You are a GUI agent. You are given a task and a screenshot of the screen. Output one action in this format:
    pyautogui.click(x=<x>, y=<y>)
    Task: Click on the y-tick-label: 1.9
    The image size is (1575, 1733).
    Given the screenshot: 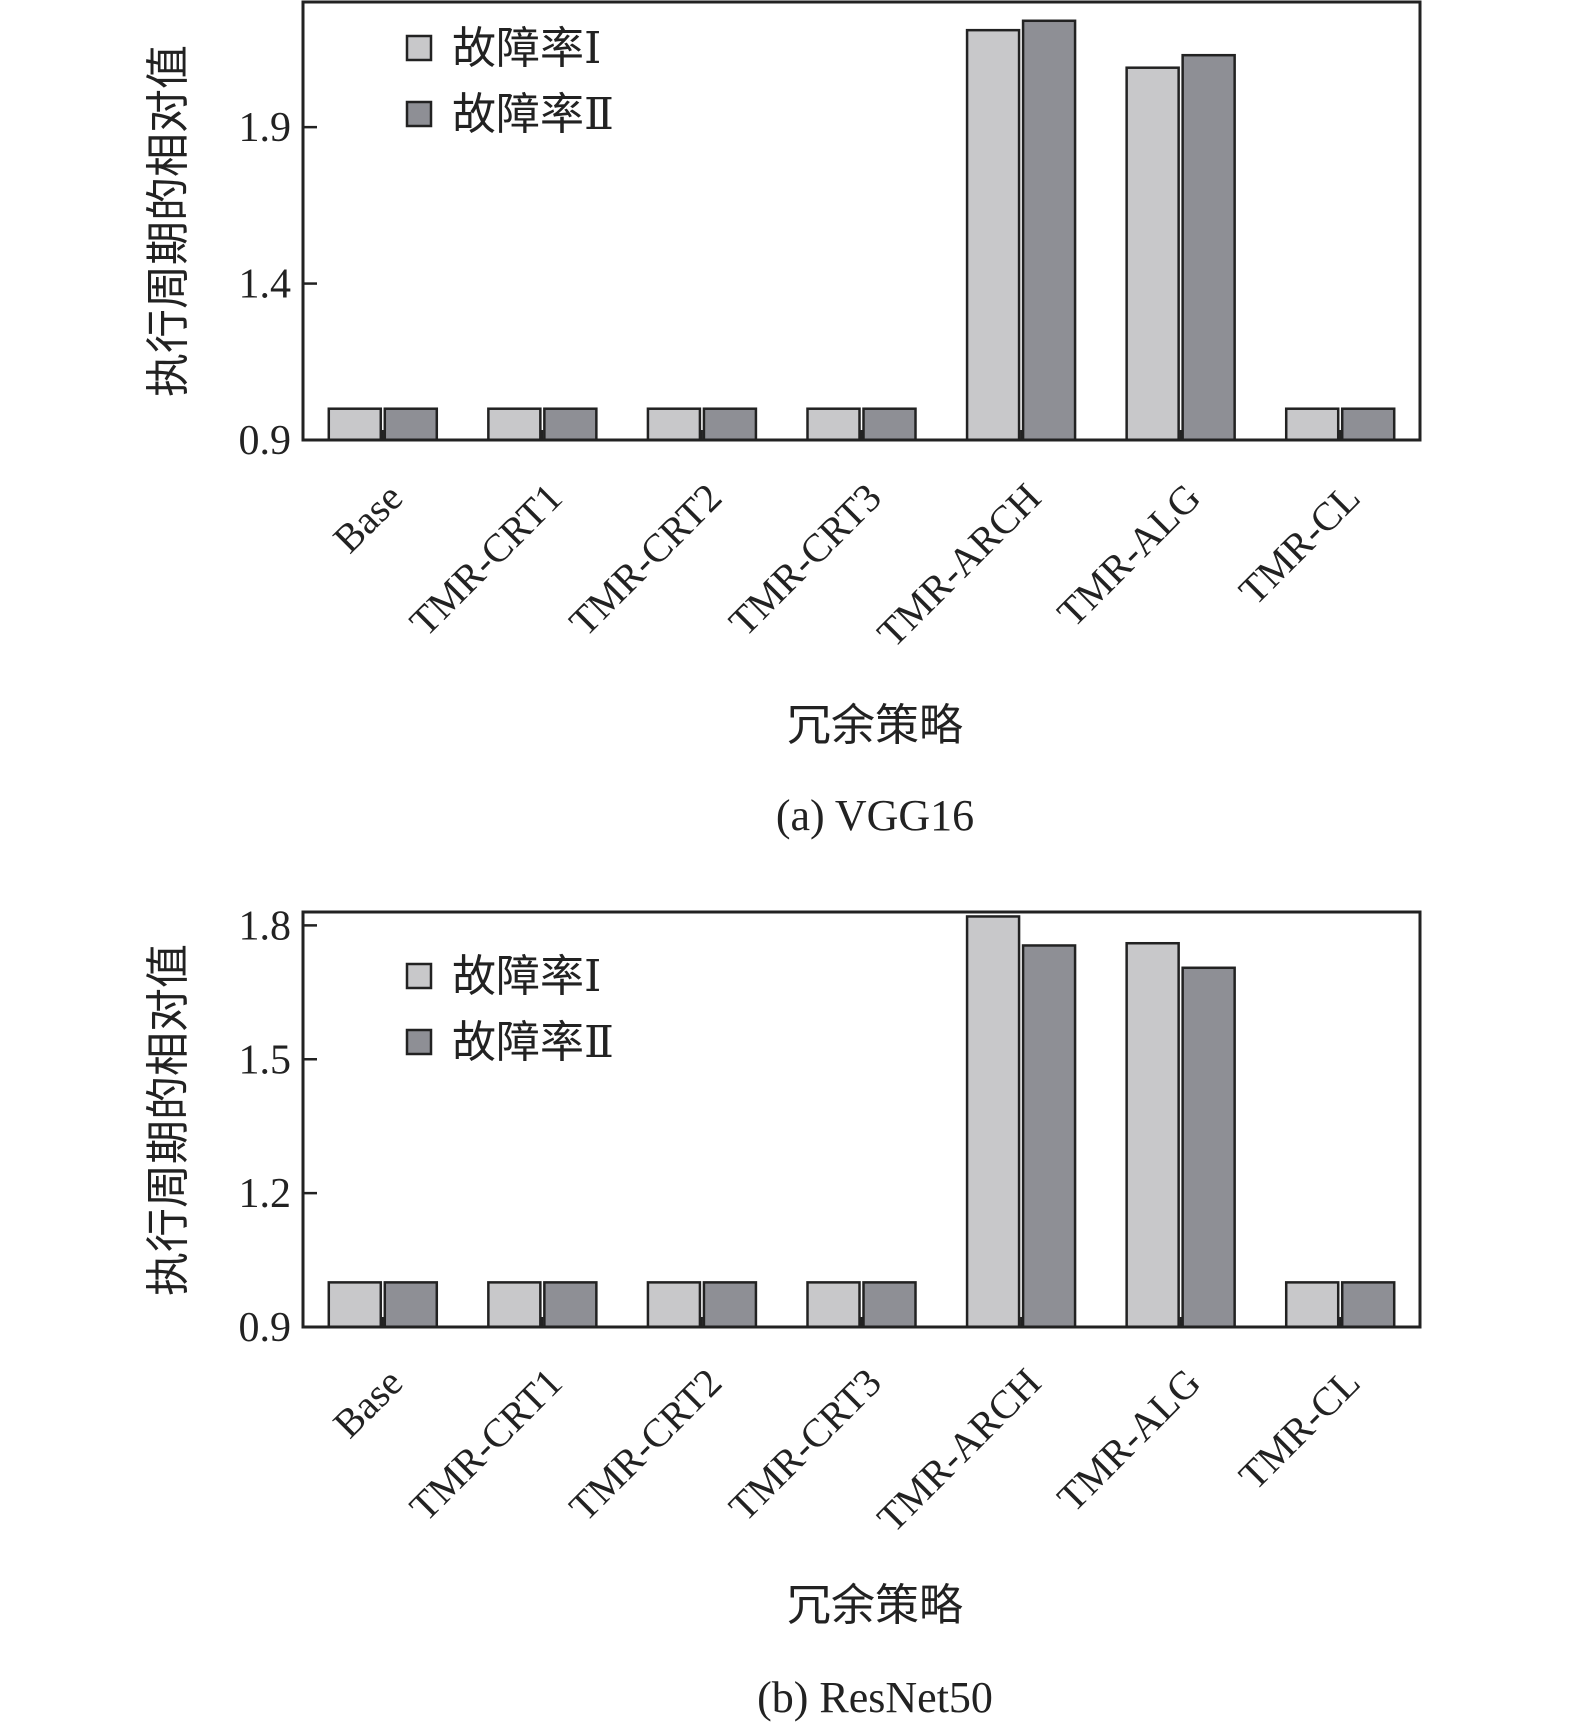 What is the action you would take?
    pyautogui.click(x=265, y=128)
    